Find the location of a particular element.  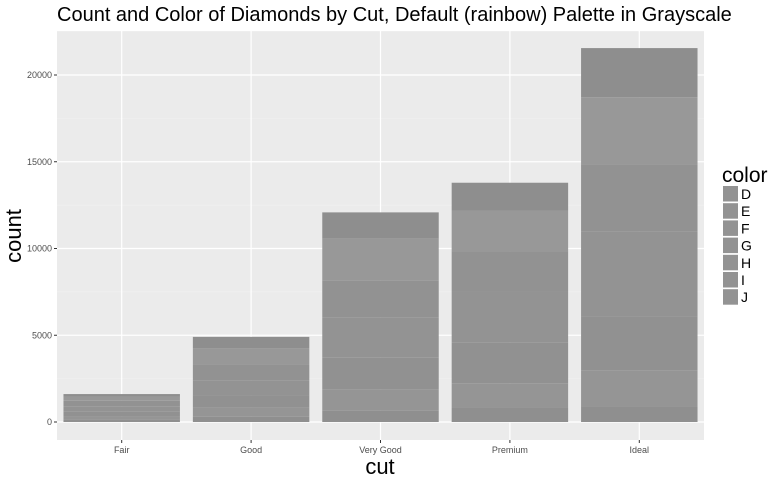

x-axis-title: cut is located at coordinates (379, 466).